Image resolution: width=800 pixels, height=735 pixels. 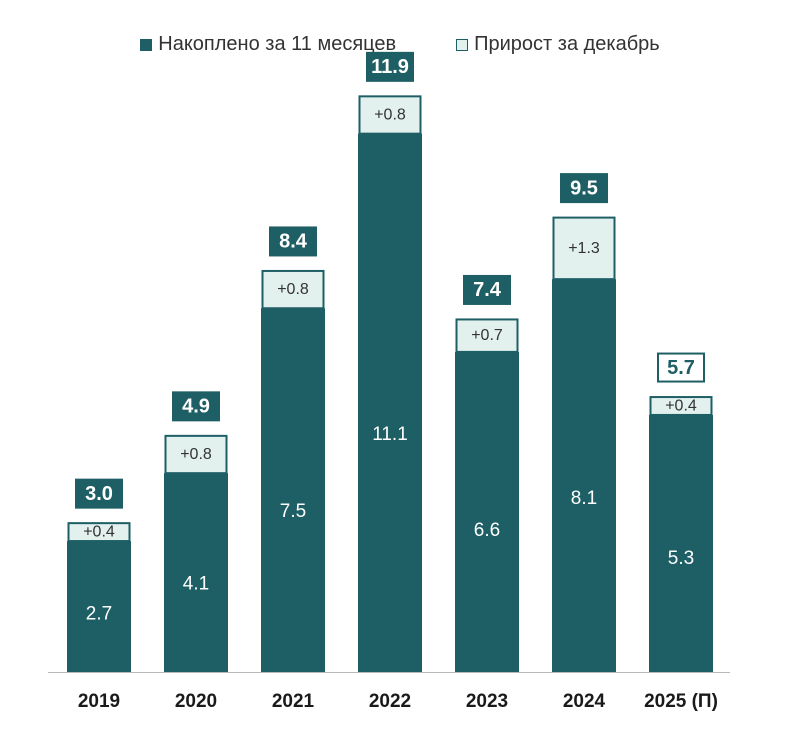 What do you see at coordinates (487, 530) in the screenshot?
I see `bar-value-label: 6.6` at bounding box center [487, 530].